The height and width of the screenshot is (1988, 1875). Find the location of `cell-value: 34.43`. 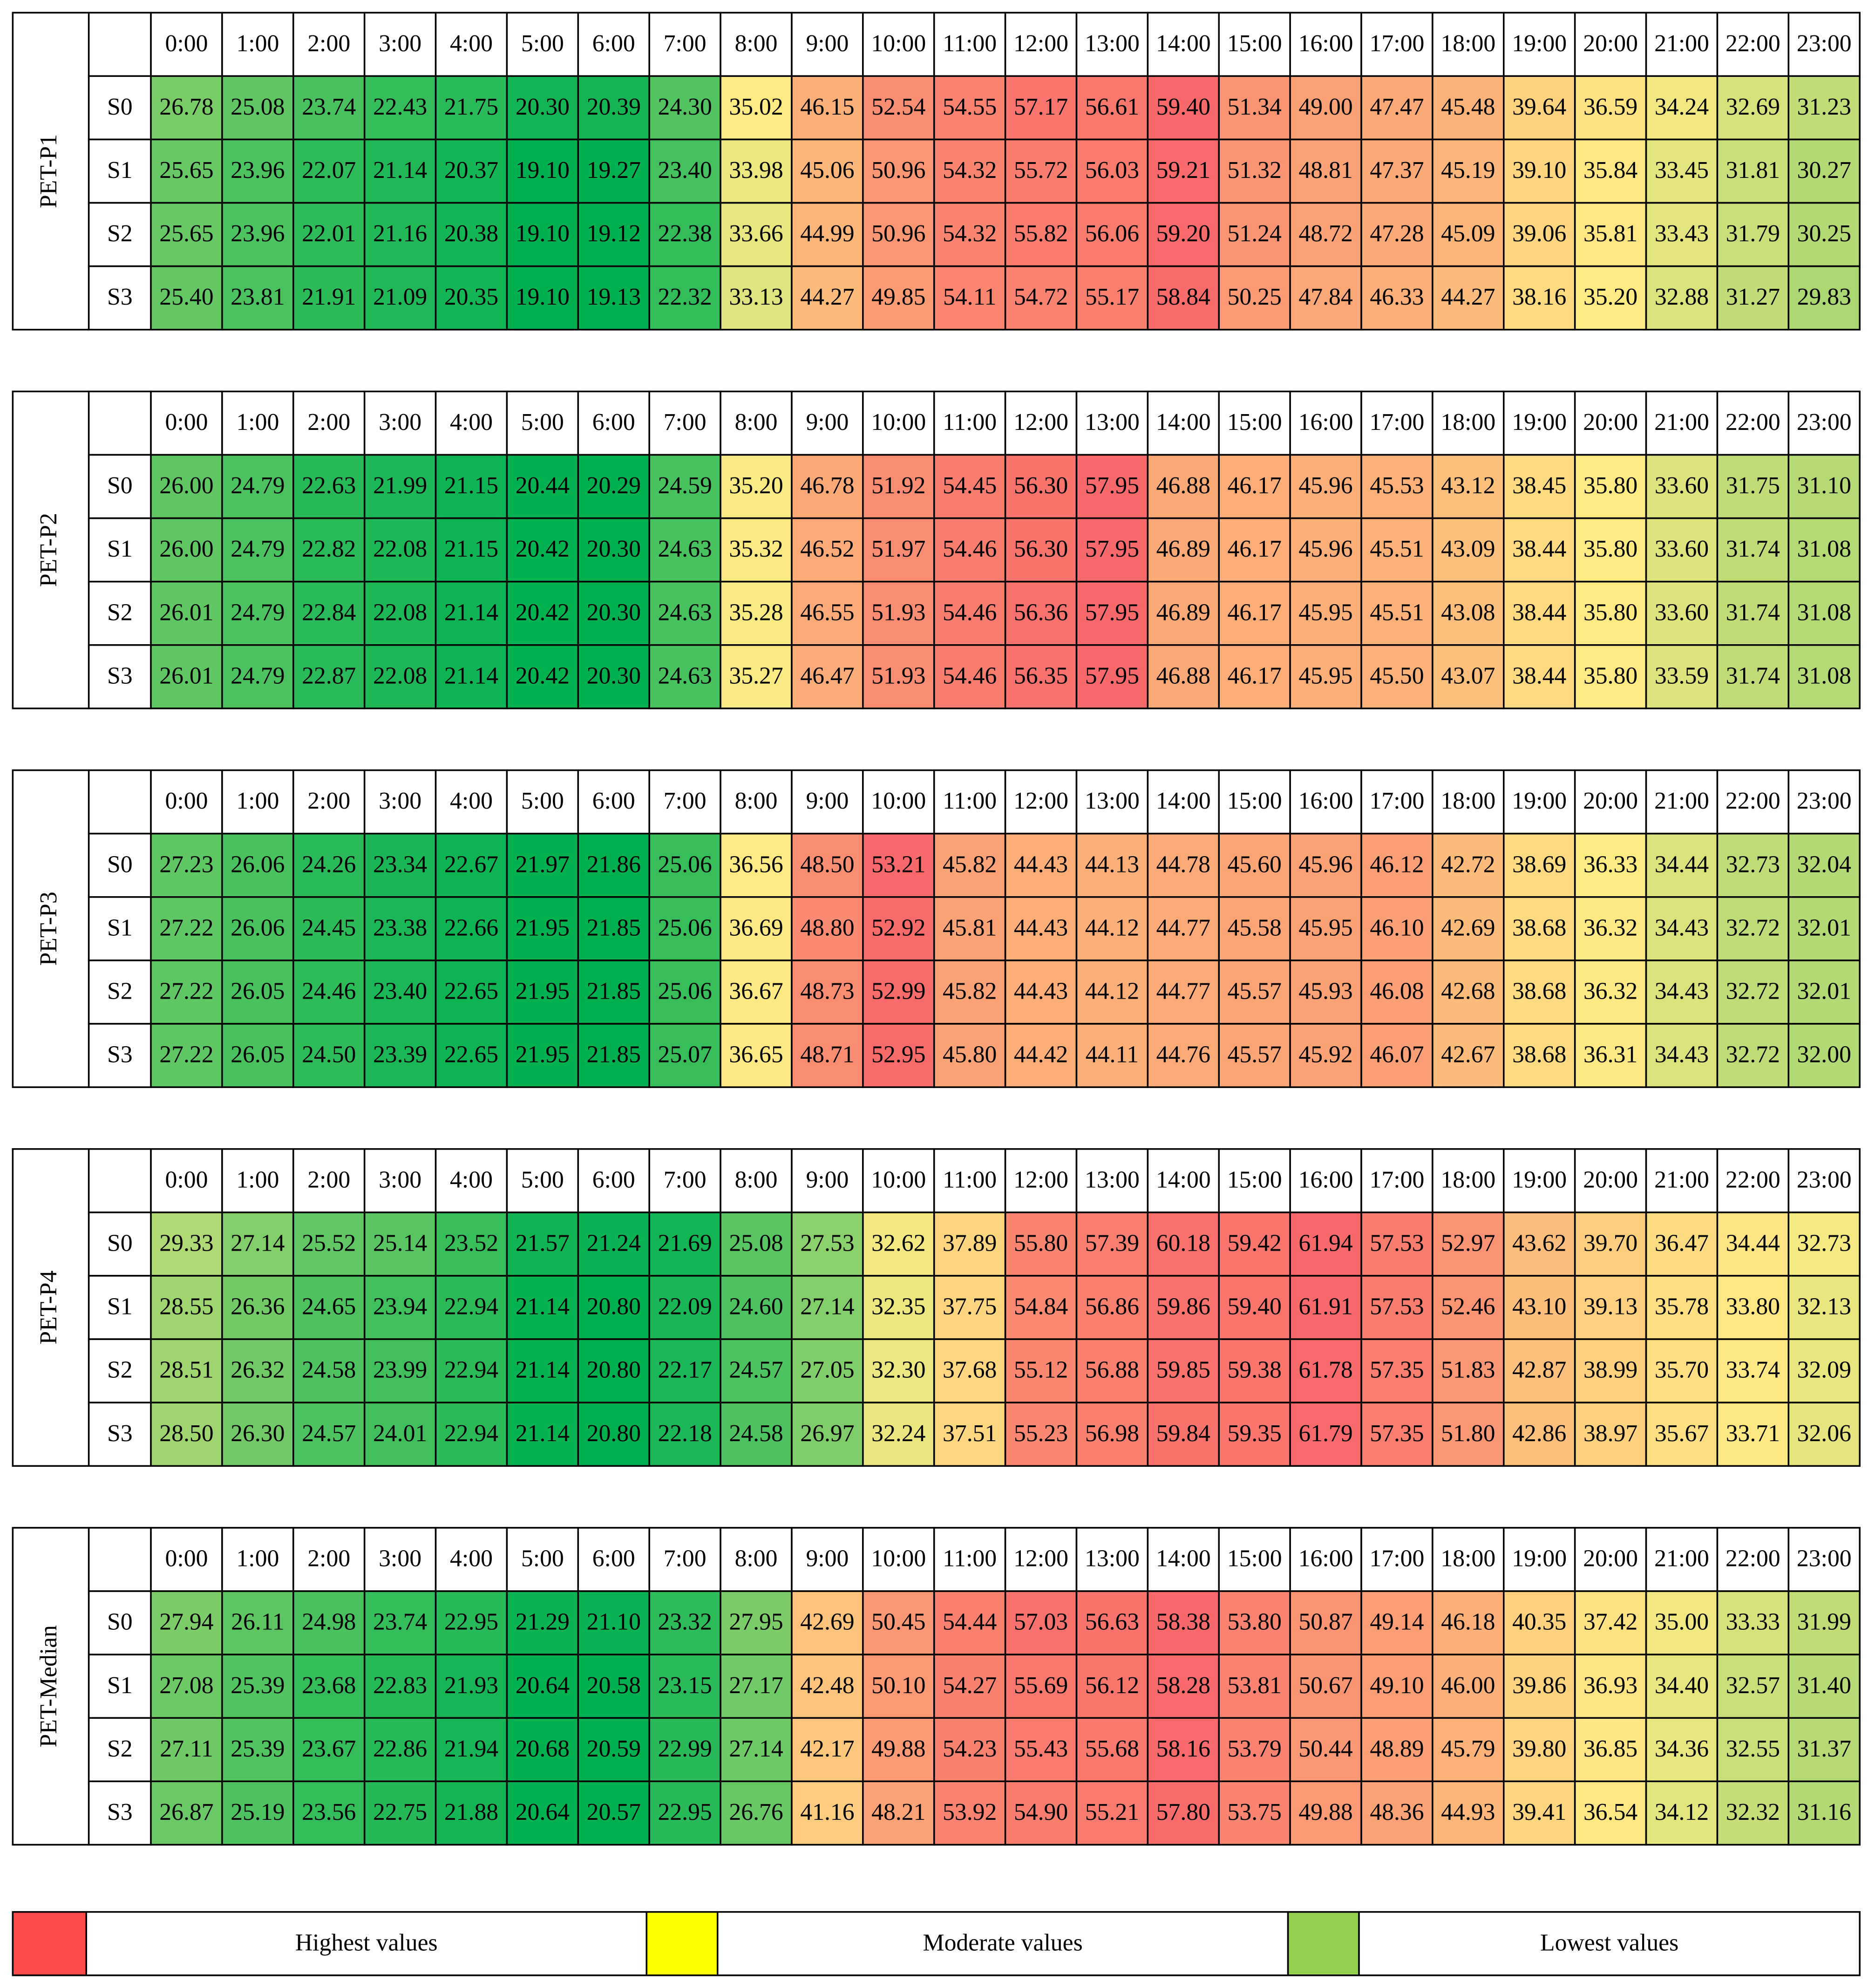

cell-value: 34.43 is located at coordinates (1682, 991).